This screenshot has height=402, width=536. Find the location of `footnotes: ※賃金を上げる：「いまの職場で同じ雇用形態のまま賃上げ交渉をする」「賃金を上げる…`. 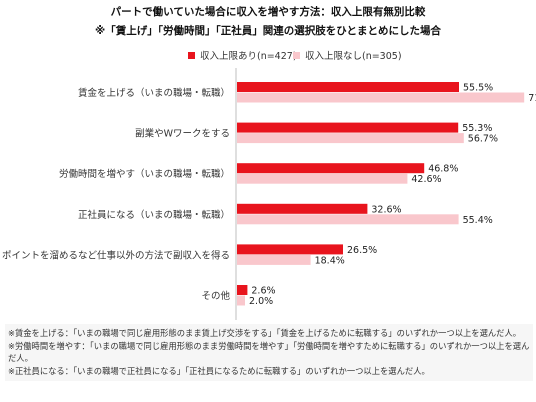

footnotes: ※賃金を上げる：「いまの職場で同じ雇用形態のまま賃上げ交渉をする」「賃金を上げる… is located at coordinates (269, 352).